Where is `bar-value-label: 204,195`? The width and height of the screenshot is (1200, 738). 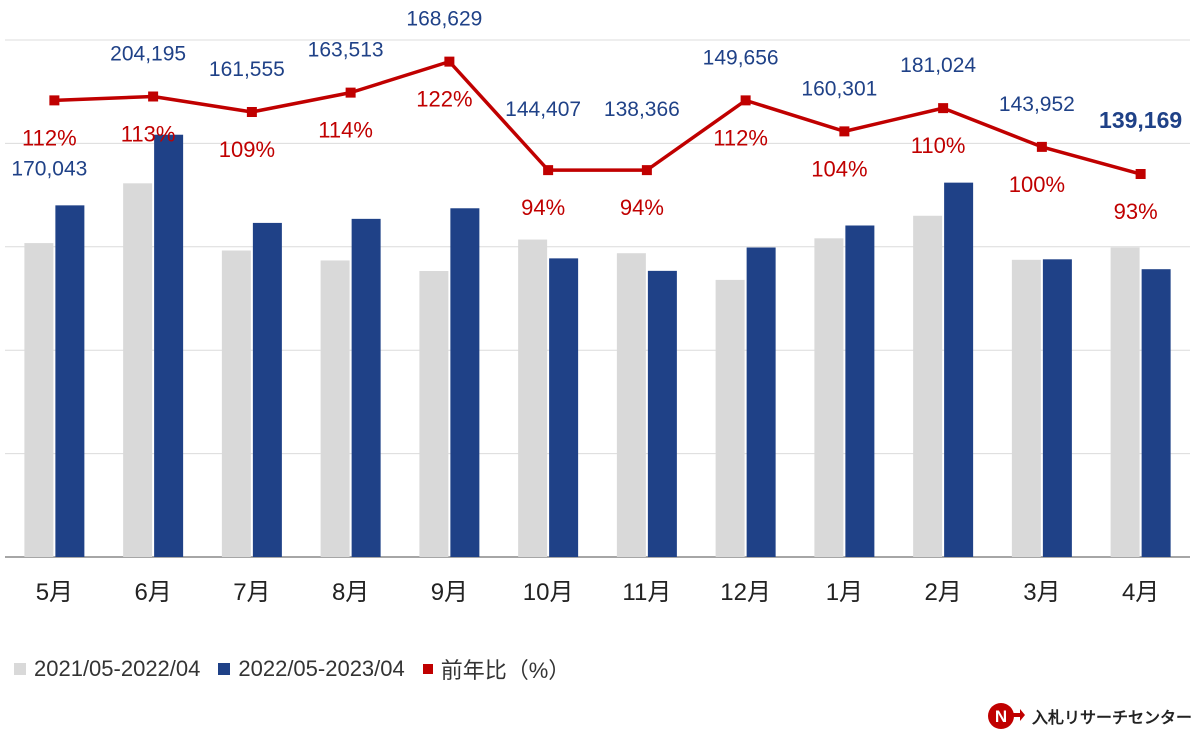
bar-value-label: 204,195 is located at coordinates (148, 54).